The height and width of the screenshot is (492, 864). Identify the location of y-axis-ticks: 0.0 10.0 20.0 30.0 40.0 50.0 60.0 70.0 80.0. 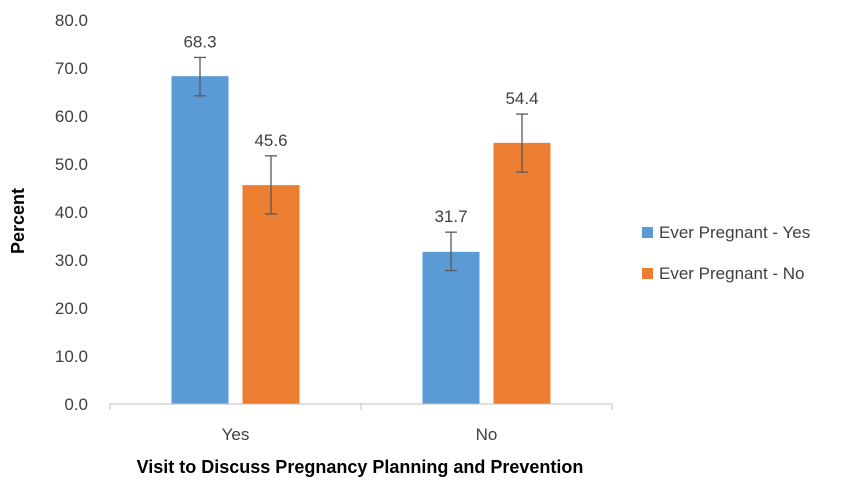
(71, 212).